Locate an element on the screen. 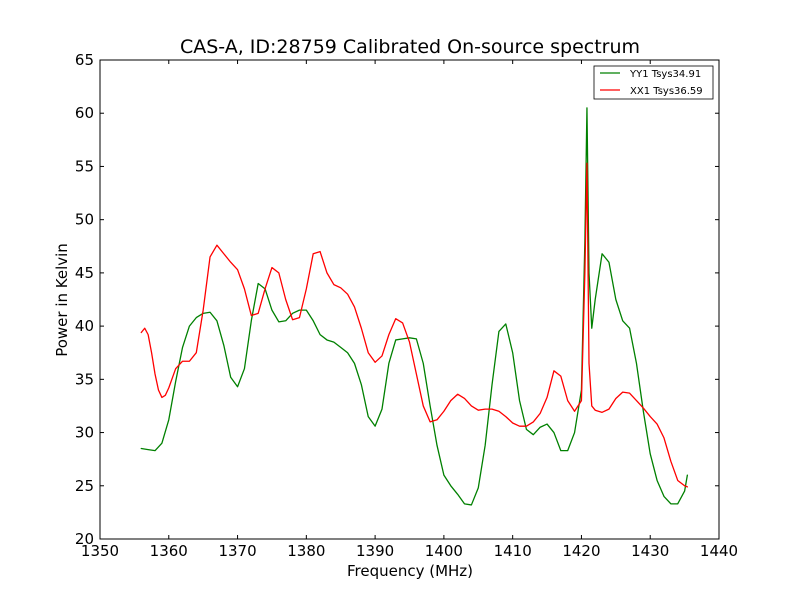 The height and width of the screenshot is (600, 800). x-axis-title: Frequency (MHz) is located at coordinates (410, 571).